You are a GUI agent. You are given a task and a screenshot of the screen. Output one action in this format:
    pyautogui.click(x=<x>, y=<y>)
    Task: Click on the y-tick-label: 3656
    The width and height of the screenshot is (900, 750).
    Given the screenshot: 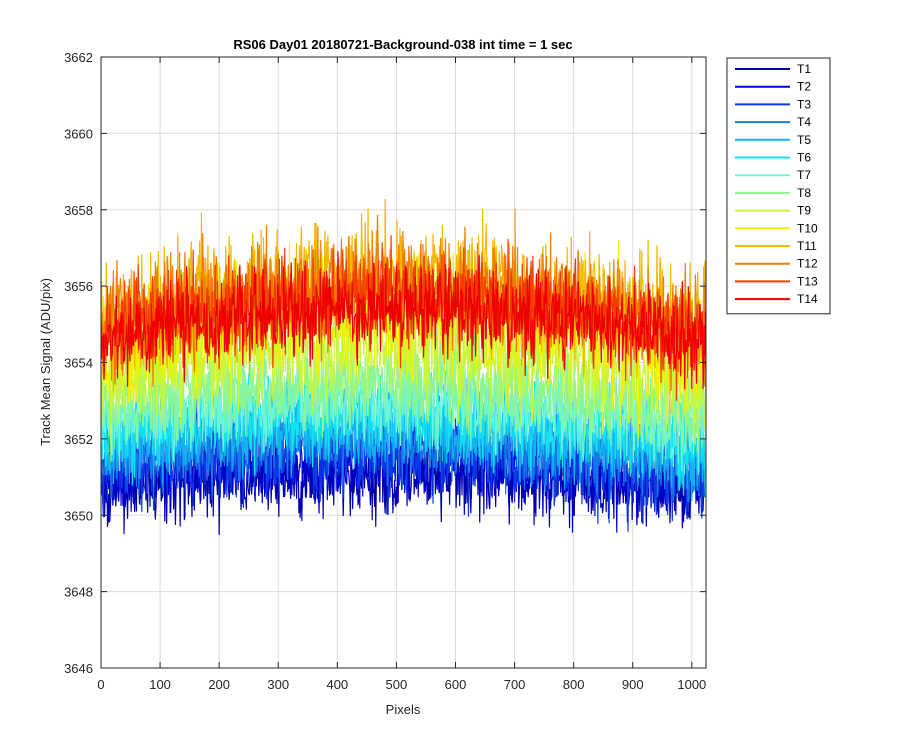 What is the action you would take?
    pyautogui.click(x=78, y=286)
    